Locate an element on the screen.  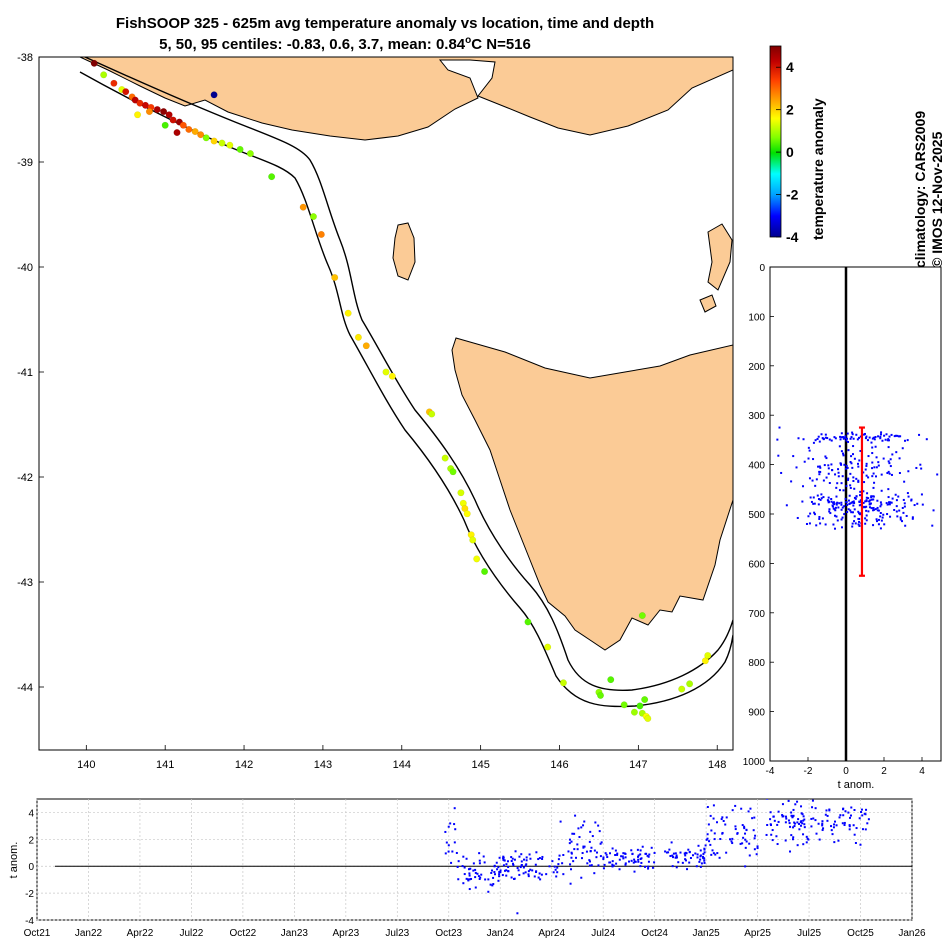
colorbar is located at coordinates (775, 141).